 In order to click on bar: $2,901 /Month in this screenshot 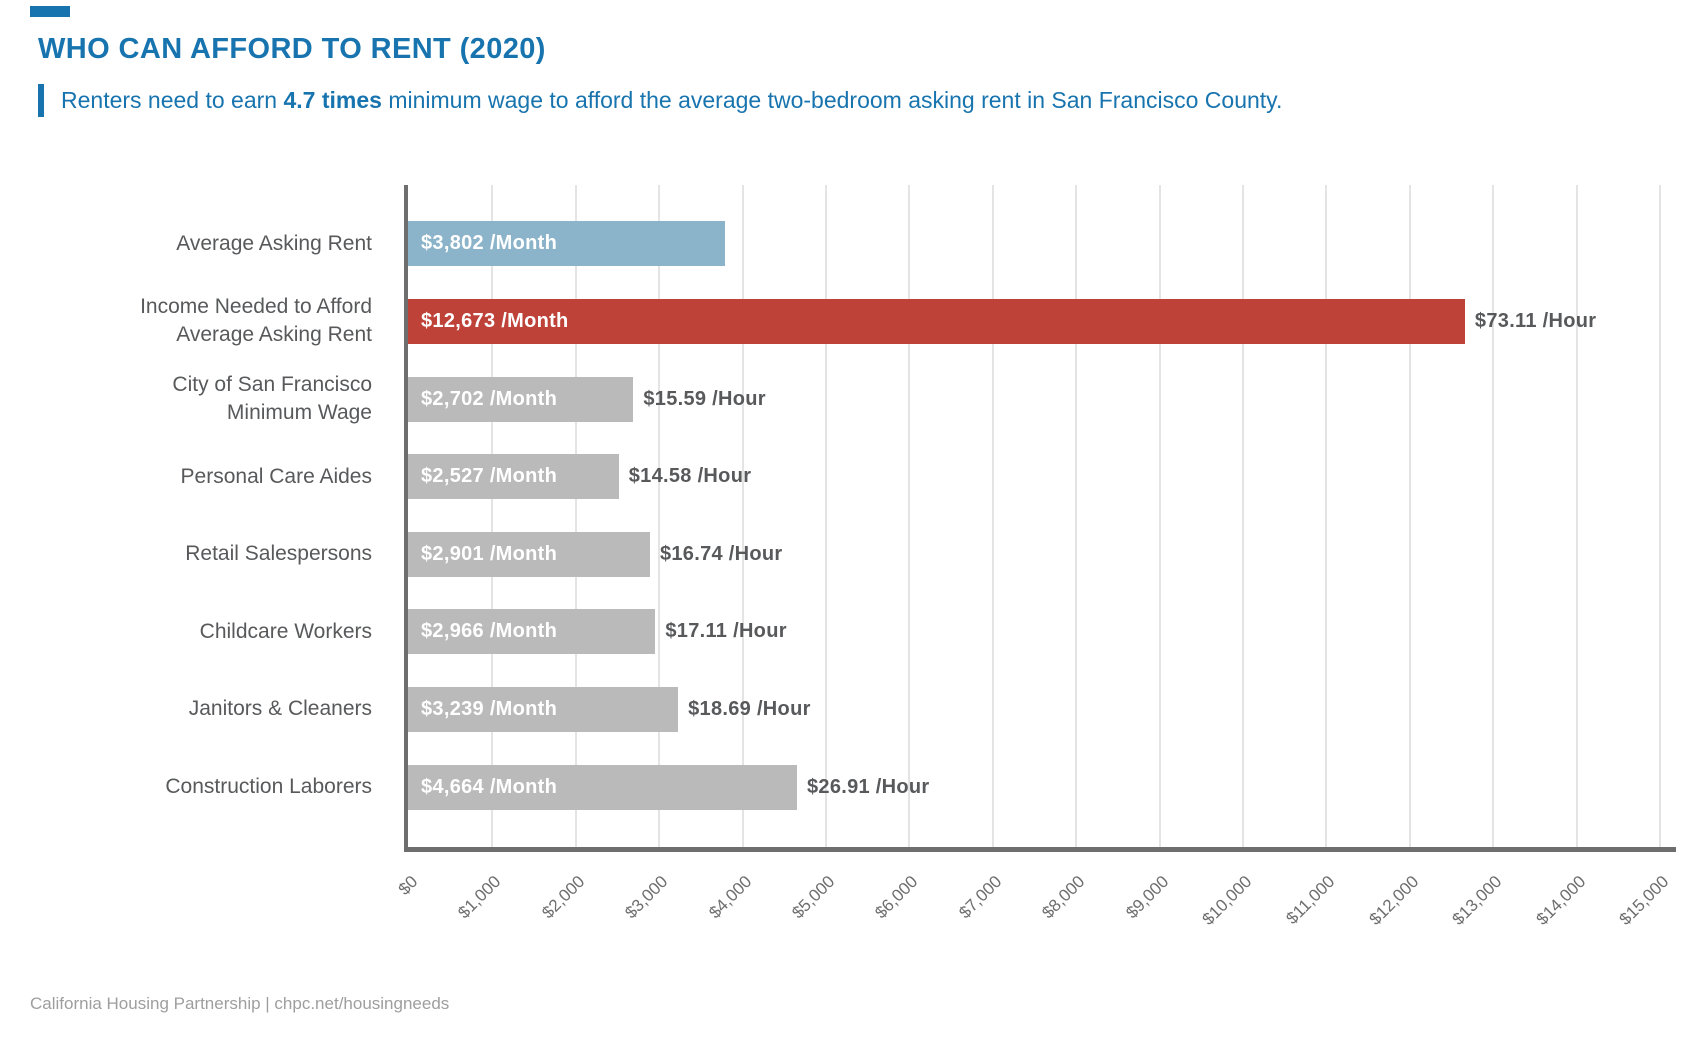, I will do `click(529, 554)`.